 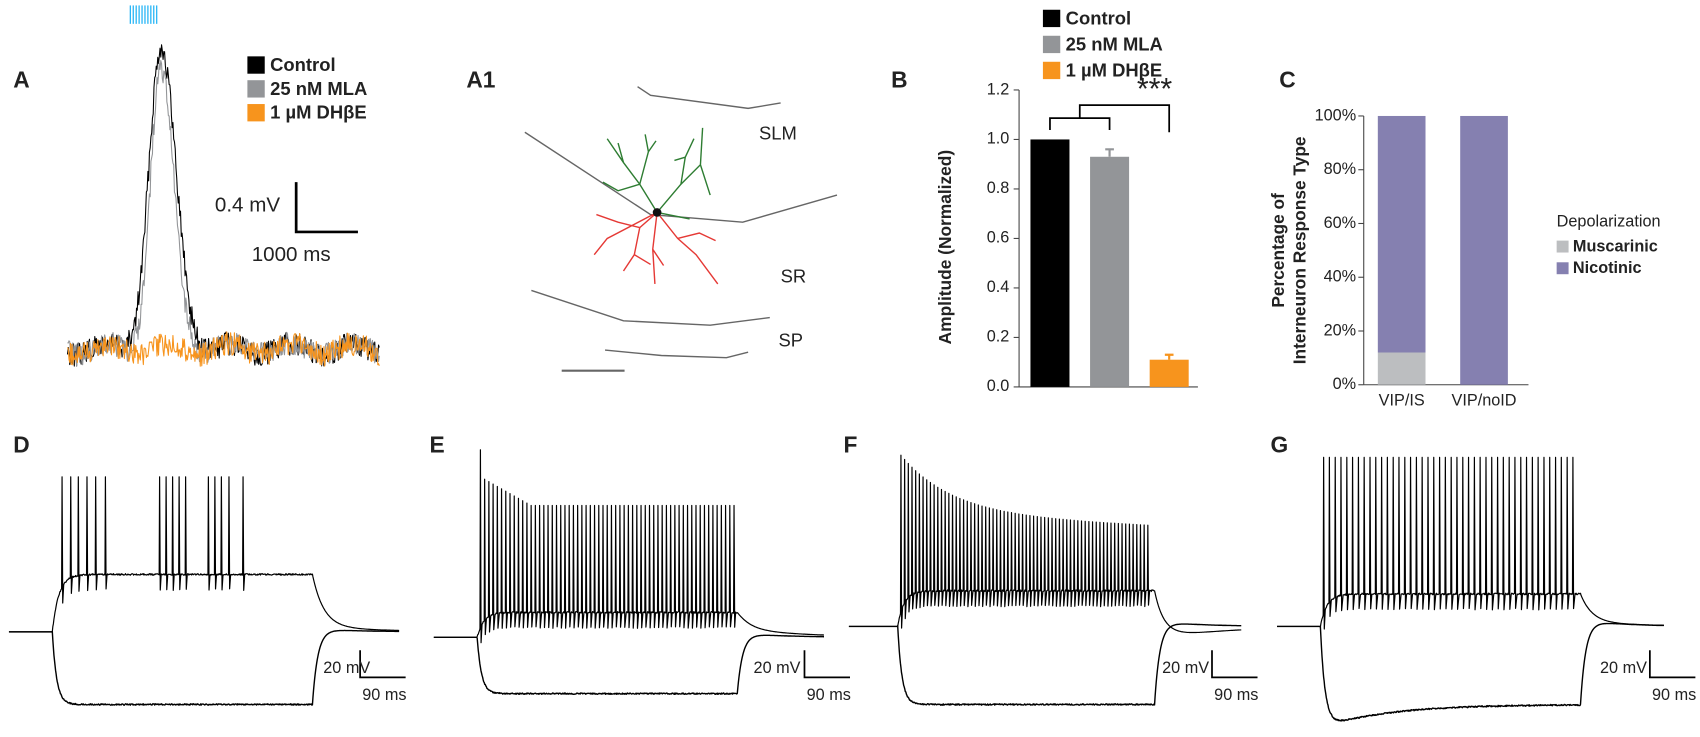 I want to click on y-tick-label: 0.4, so click(x=998, y=287).